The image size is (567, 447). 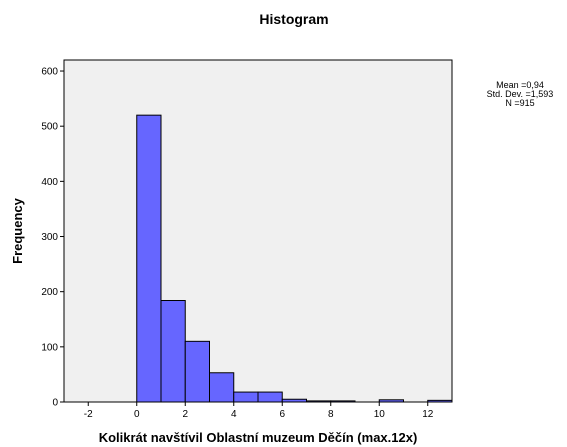 What do you see at coordinates (55, 403) in the screenshot?
I see `y-tick-label: 0` at bounding box center [55, 403].